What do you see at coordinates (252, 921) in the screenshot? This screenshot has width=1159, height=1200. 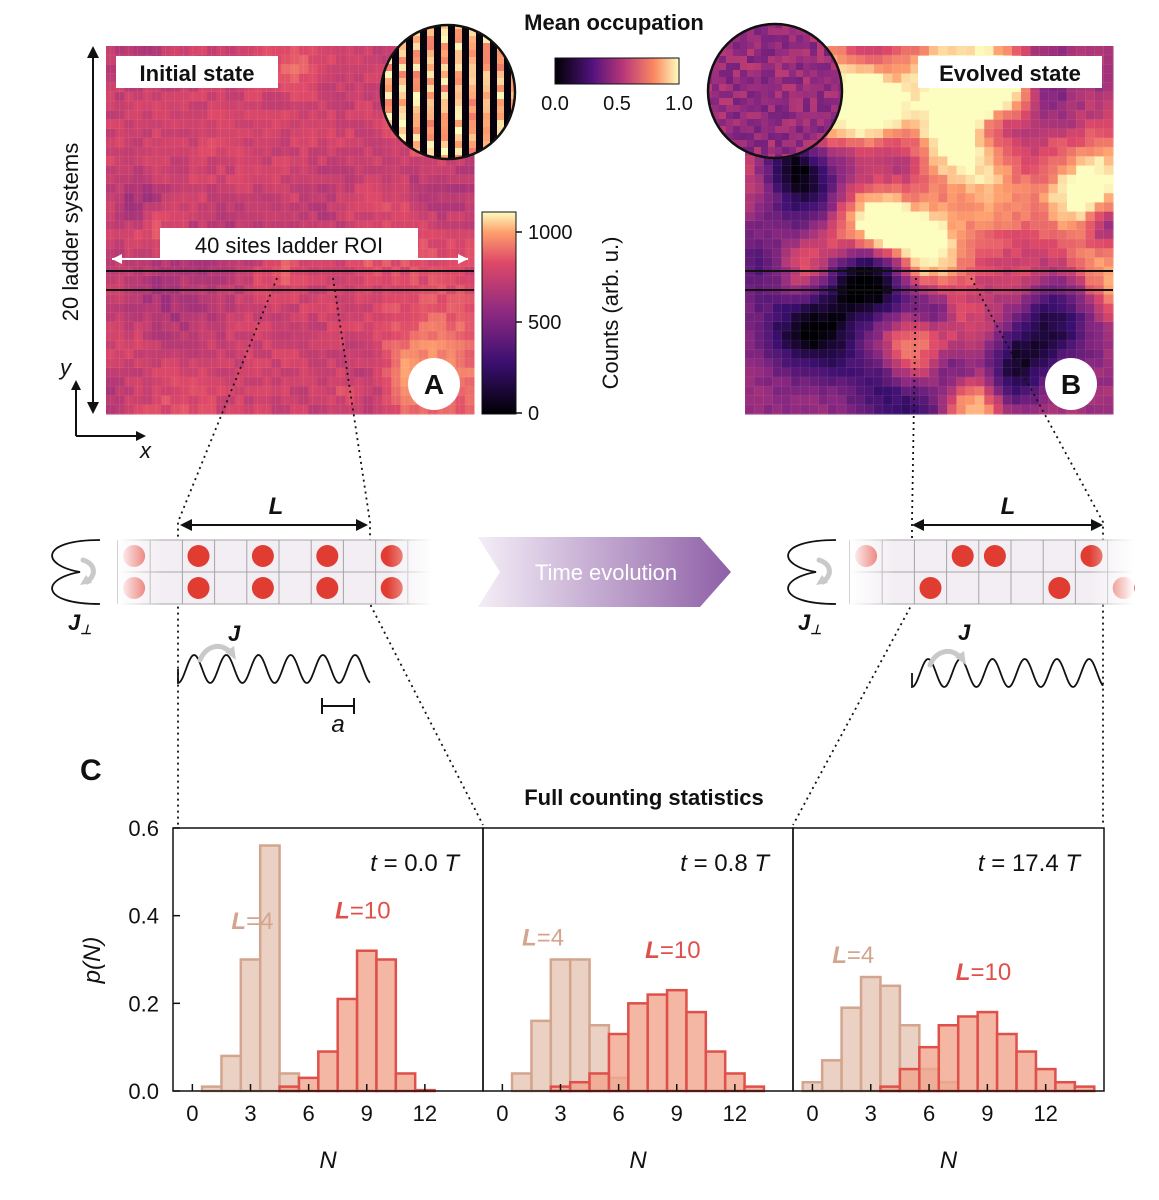 I see `annotation-l4: L=4` at bounding box center [252, 921].